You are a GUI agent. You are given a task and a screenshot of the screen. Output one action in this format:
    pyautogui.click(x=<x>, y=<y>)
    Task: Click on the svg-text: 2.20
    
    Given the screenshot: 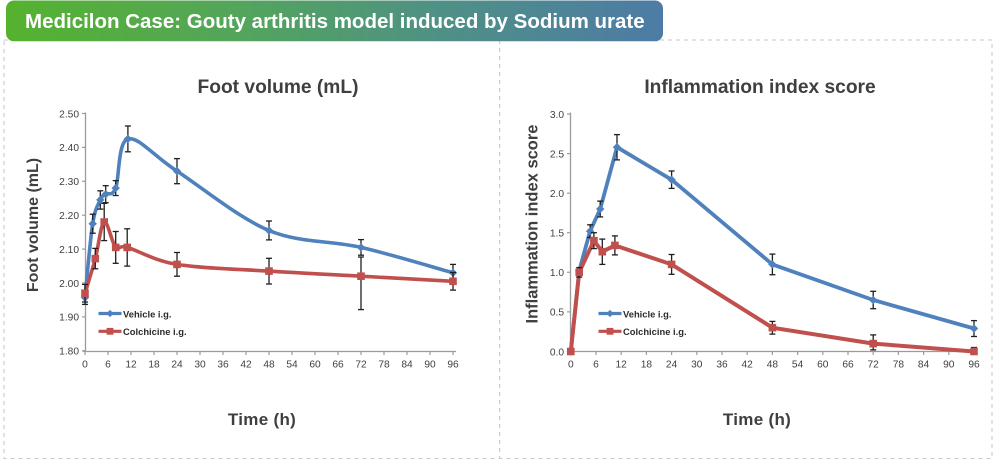 What is the action you would take?
    pyautogui.click(x=69, y=216)
    